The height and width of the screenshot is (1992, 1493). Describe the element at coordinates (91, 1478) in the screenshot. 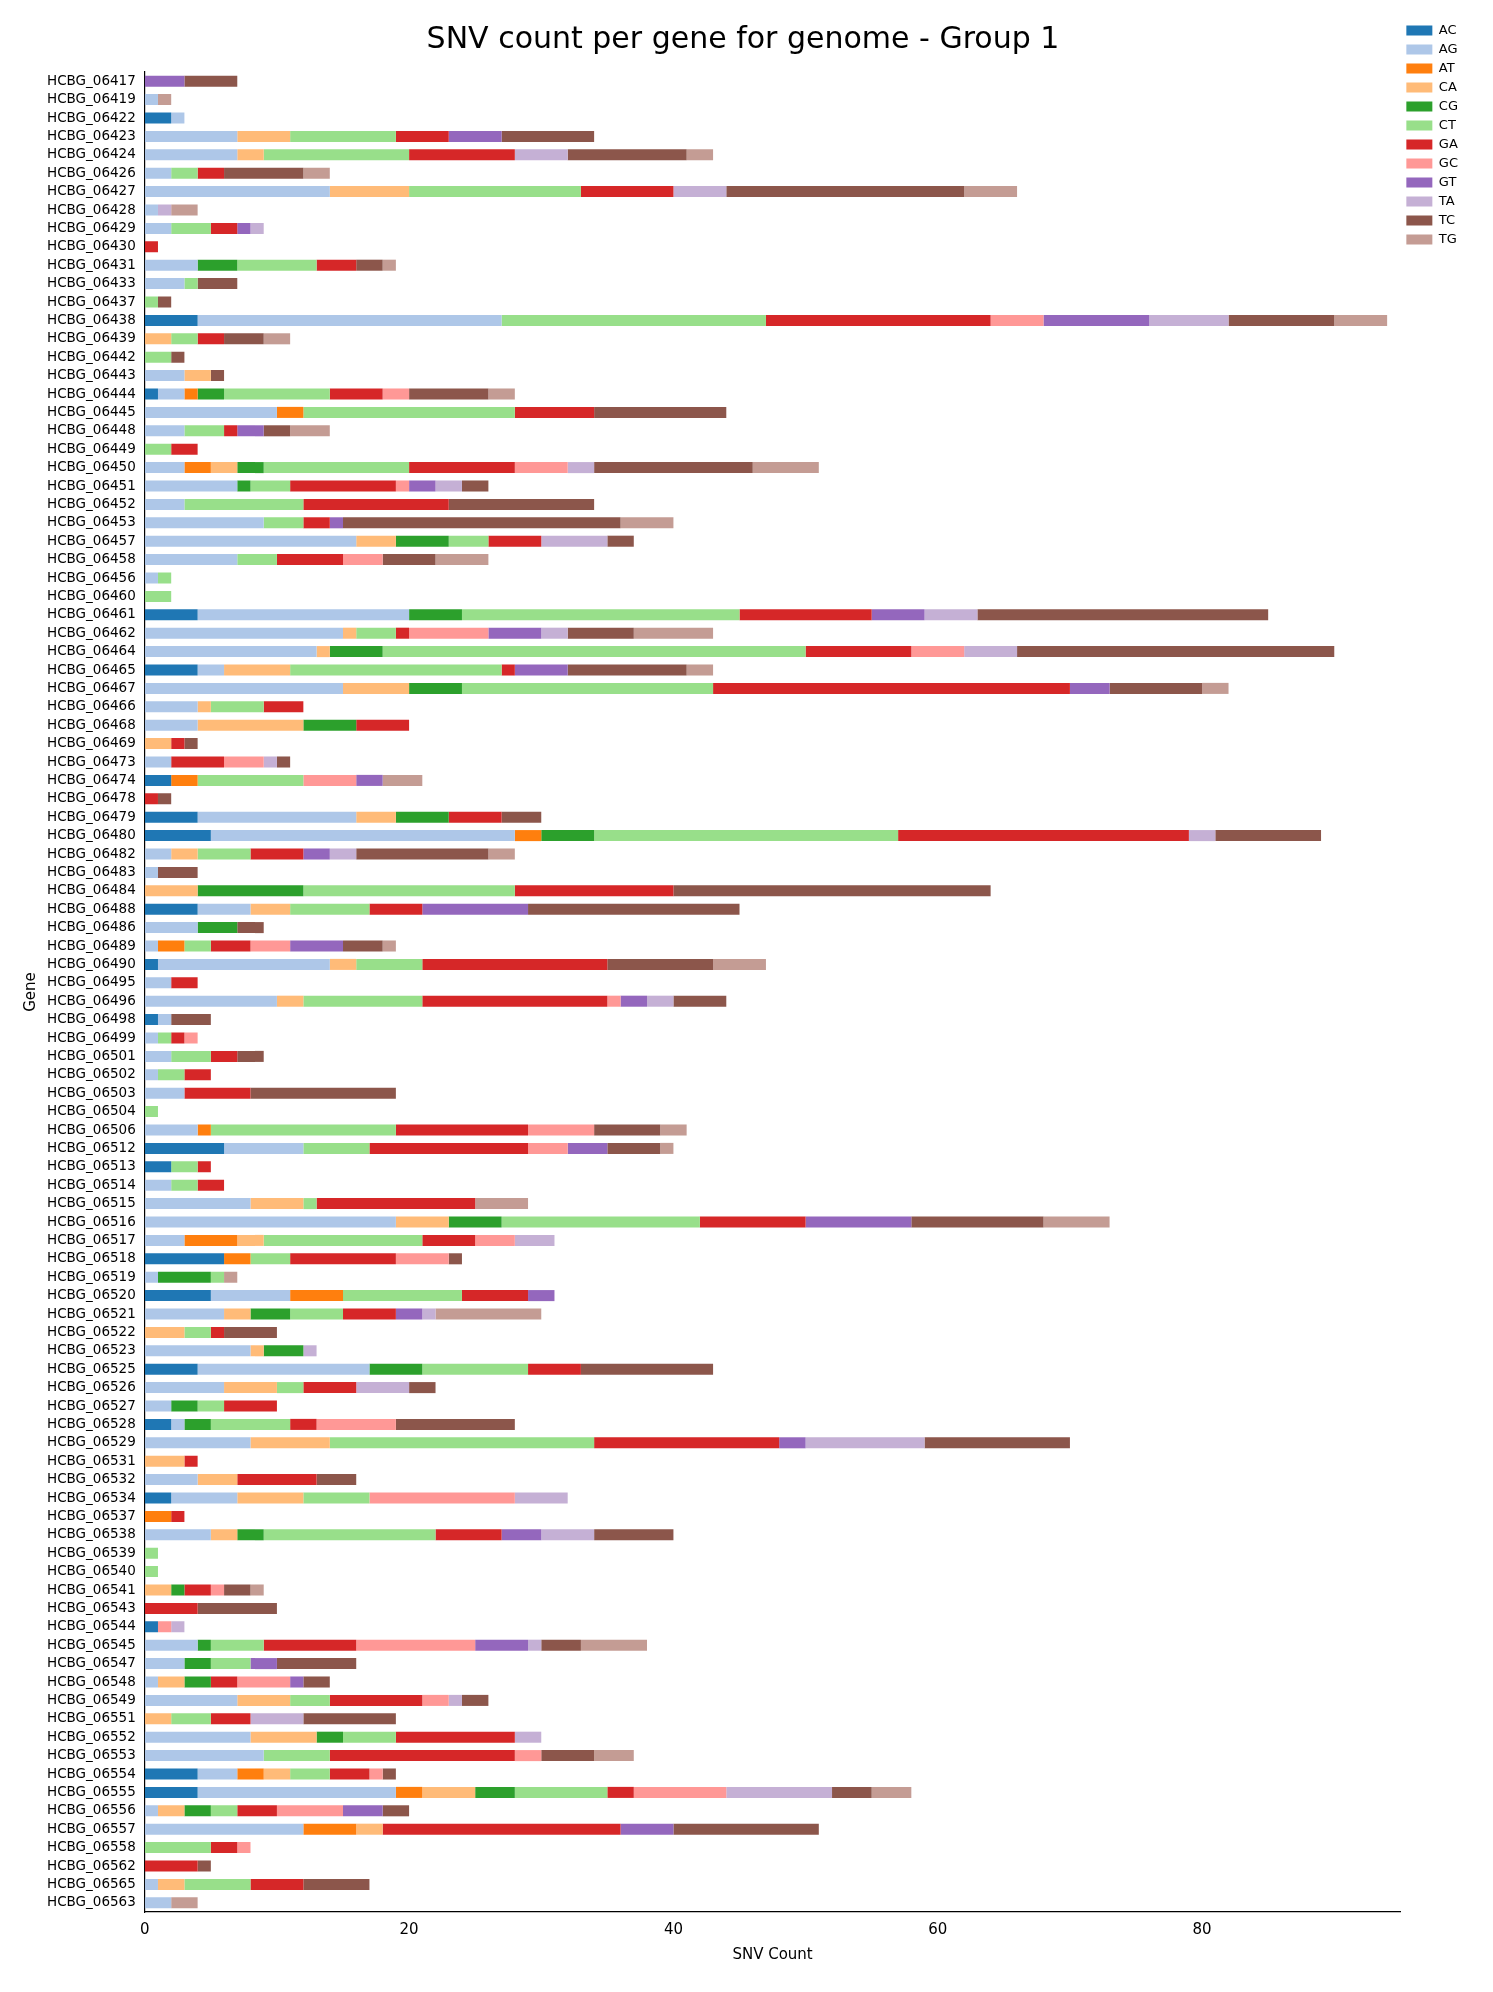

I see `y-tick-label: HCBG_06532` at that location.